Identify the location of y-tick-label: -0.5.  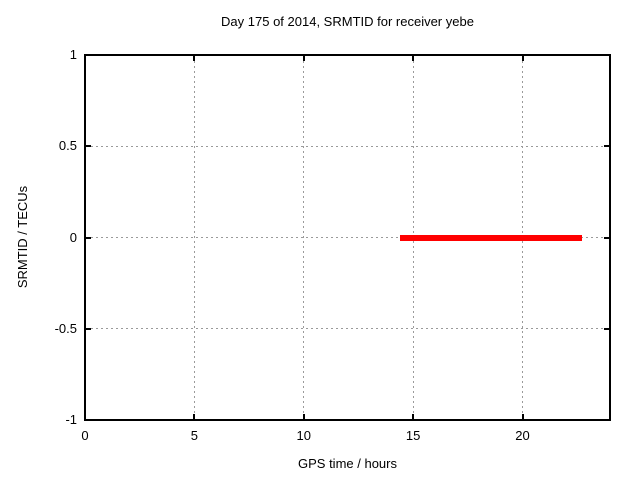
(65, 328).